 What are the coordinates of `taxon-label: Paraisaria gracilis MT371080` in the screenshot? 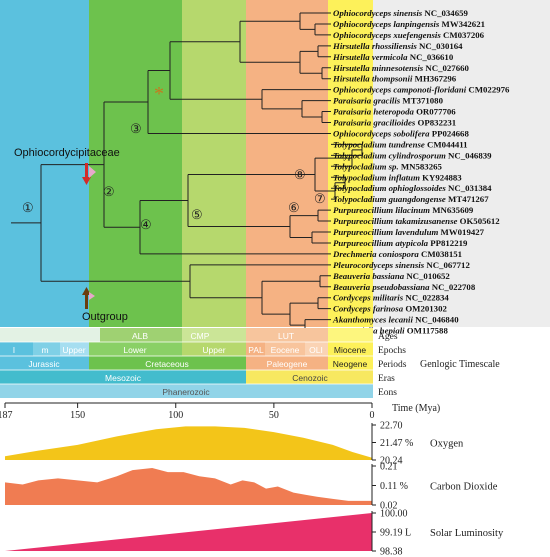 It's located at (388, 101).